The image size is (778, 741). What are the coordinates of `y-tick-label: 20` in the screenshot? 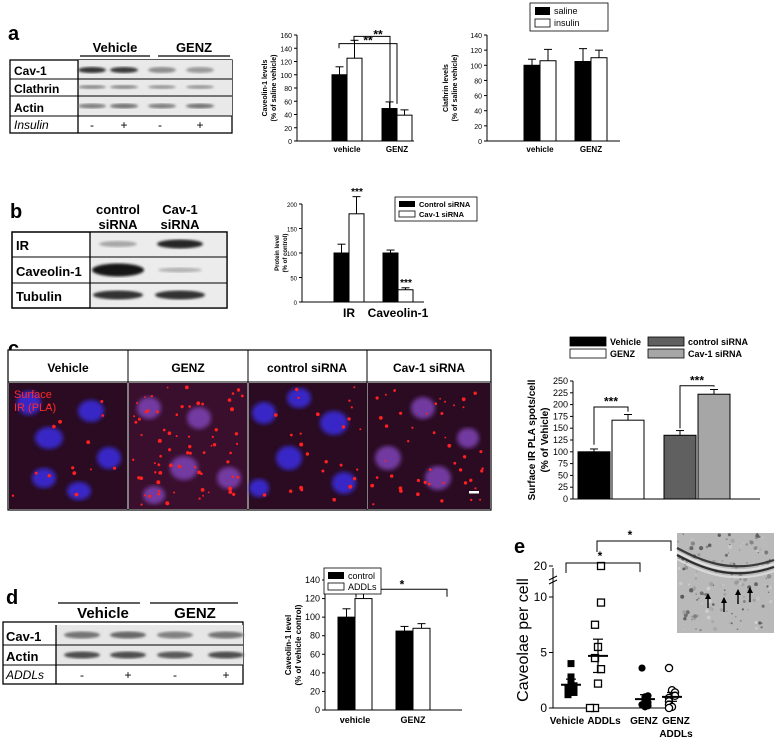 It's located at (478, 127).